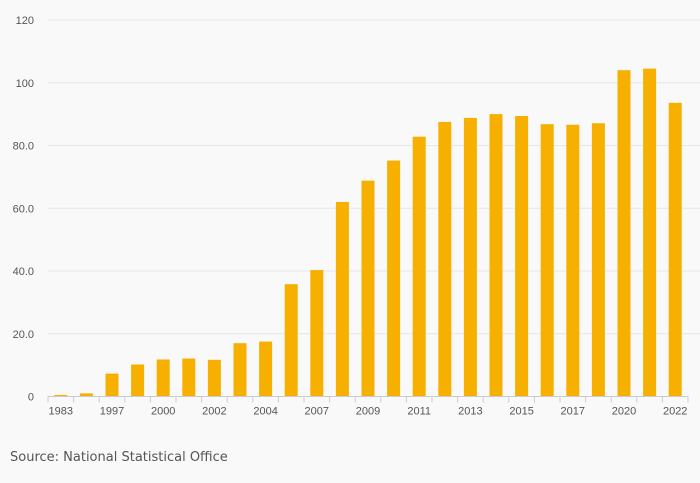  What do you see at coordinates (317, 412) in the screenshot?
I see `x-tick-label: 2007` at bounding box center [317, 412].